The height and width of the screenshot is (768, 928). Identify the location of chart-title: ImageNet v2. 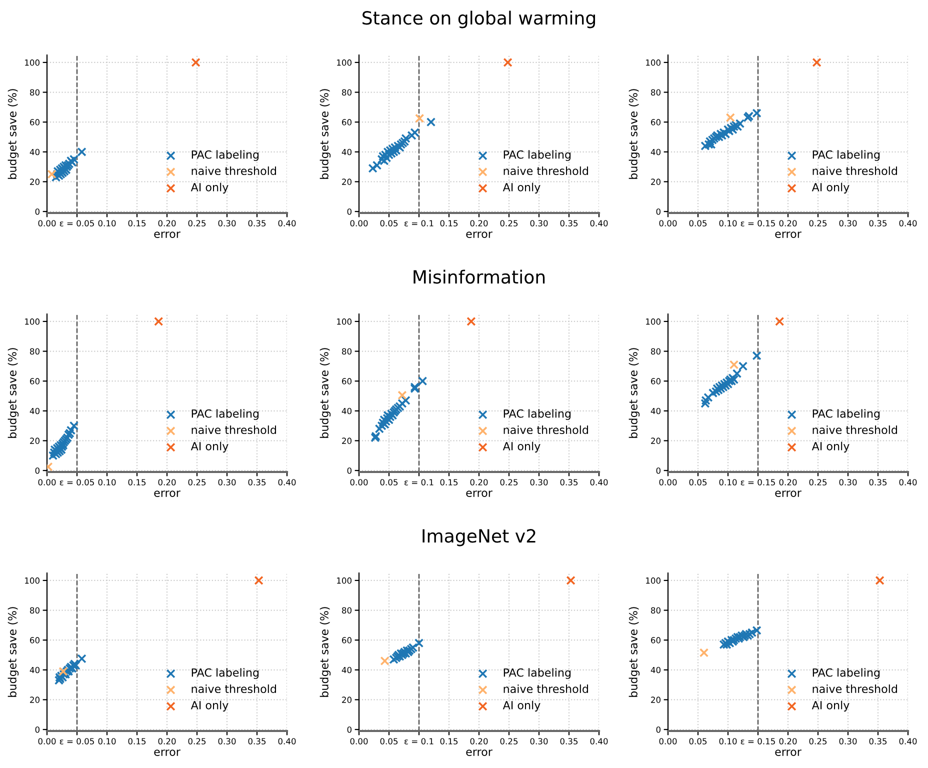
(479, 537).